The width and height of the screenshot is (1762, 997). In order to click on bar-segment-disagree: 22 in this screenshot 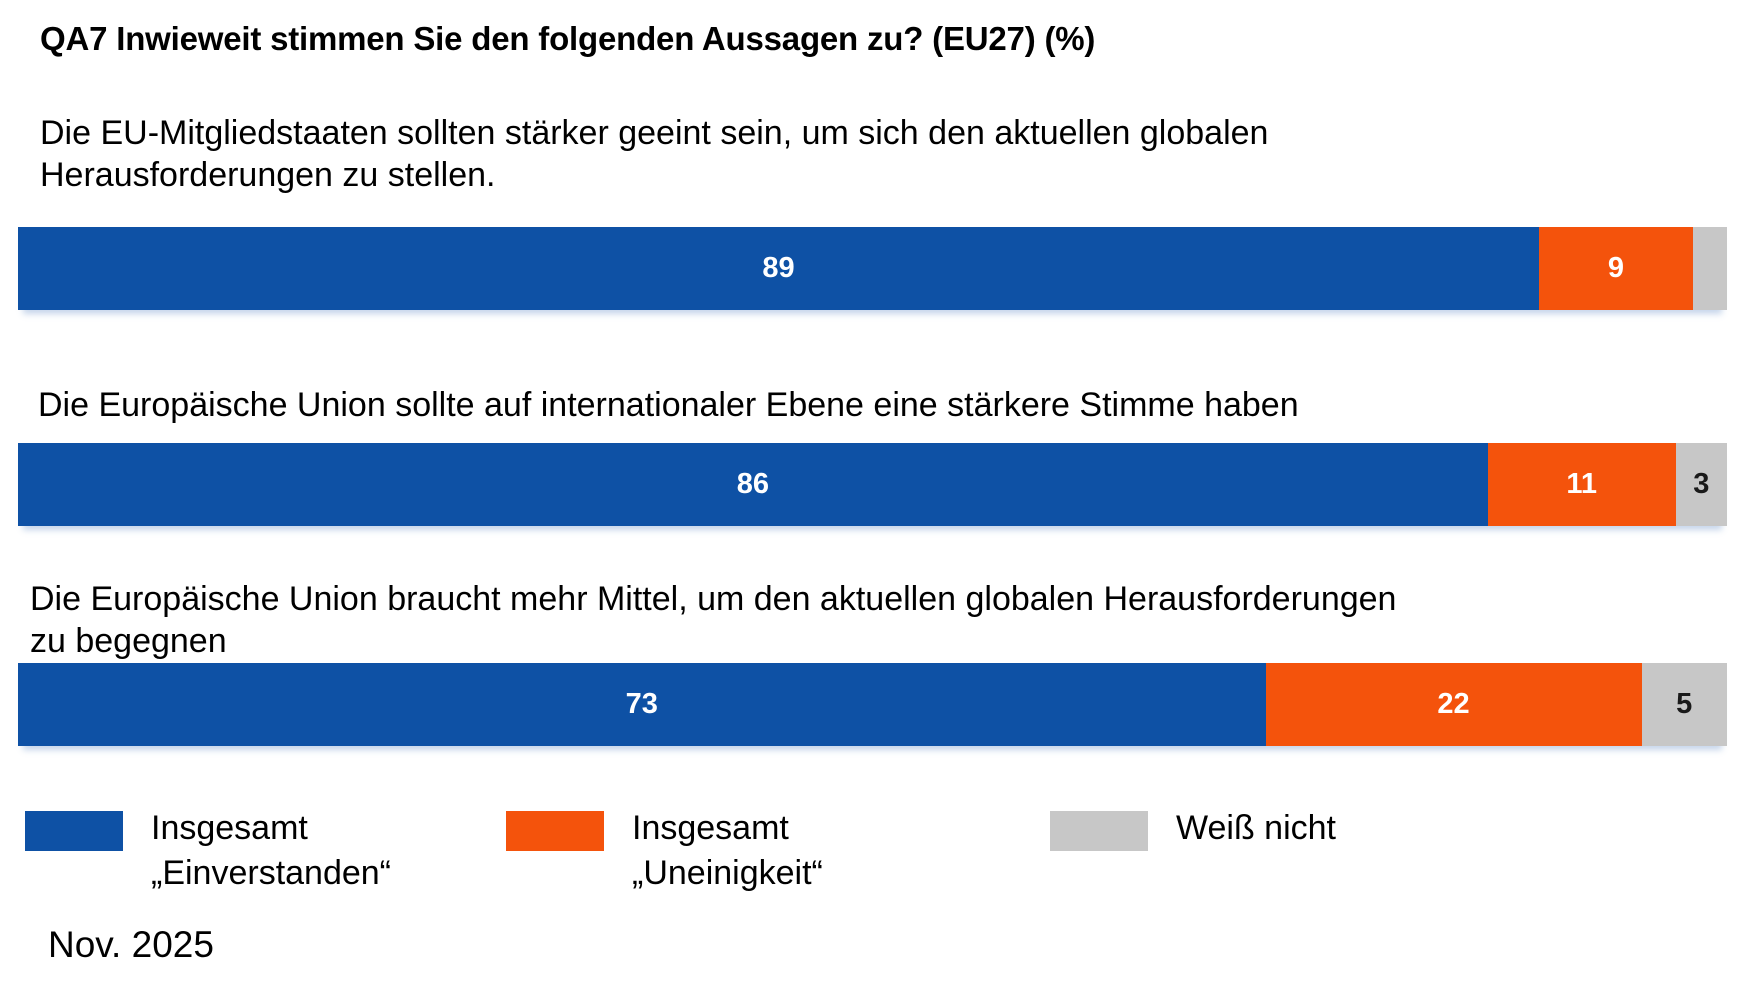, I will do `click(1453, 704)`.